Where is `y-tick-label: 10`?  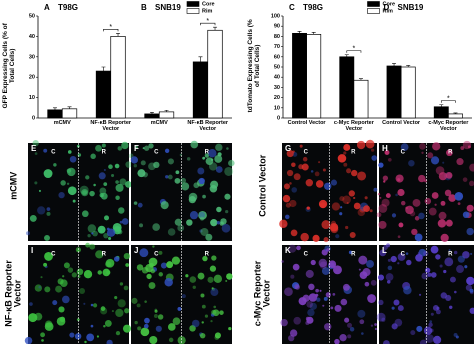
y-tick-label: 10 is located at coordinates (32, 98).